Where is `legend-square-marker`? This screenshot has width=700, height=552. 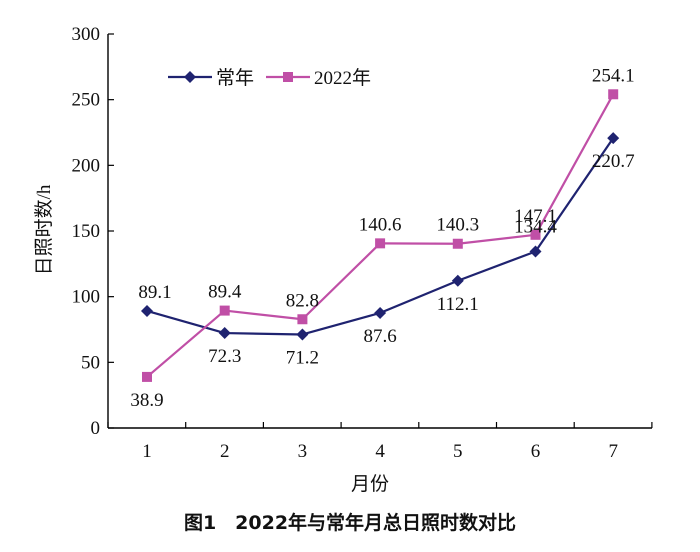 legend-square-marker is located at coordinates (288, 77).